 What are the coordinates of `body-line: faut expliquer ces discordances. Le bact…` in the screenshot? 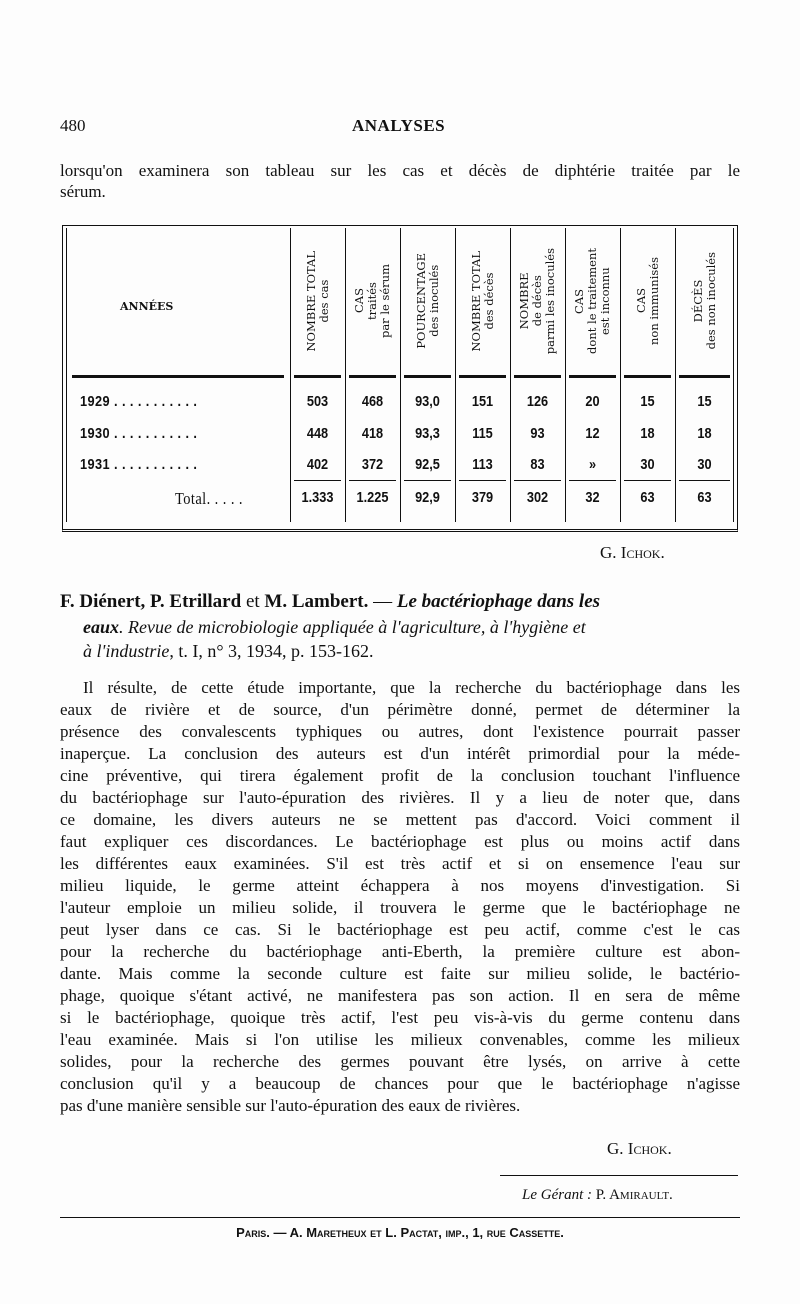 It's located at (400, 841).